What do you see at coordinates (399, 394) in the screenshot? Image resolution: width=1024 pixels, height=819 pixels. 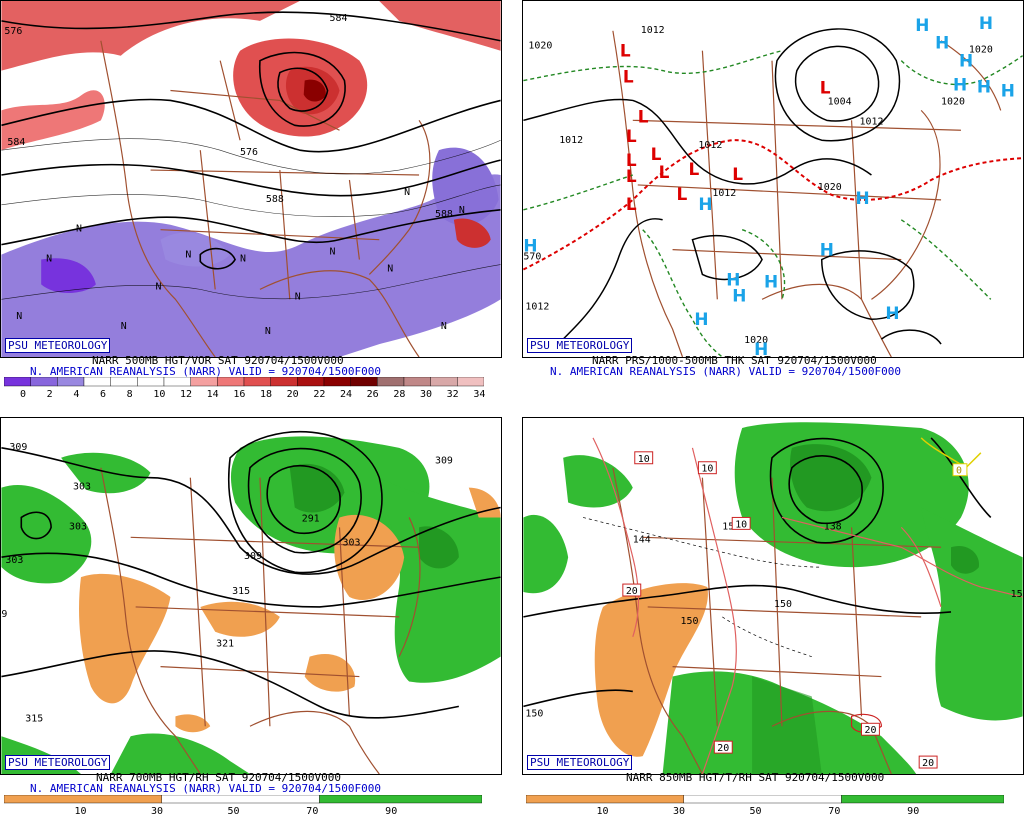 I see `colorbar-tick-label: 28` at bounding box center [399, 394].